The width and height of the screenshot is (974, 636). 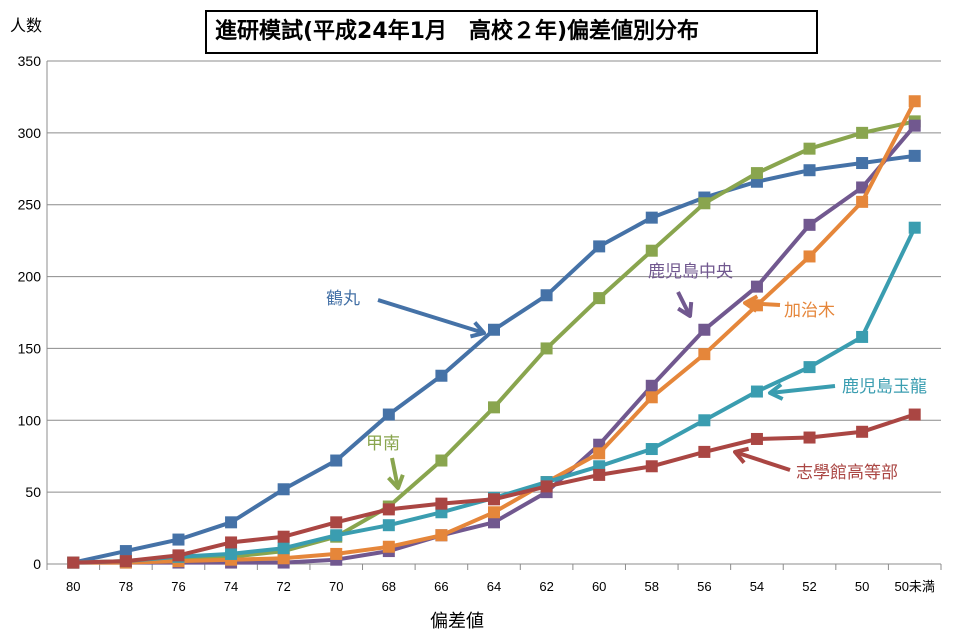 What do you see at coordinates (914, 586) in the screenshot?
I see `x-tick-label: 50未満` at bounding box center [914, 586].